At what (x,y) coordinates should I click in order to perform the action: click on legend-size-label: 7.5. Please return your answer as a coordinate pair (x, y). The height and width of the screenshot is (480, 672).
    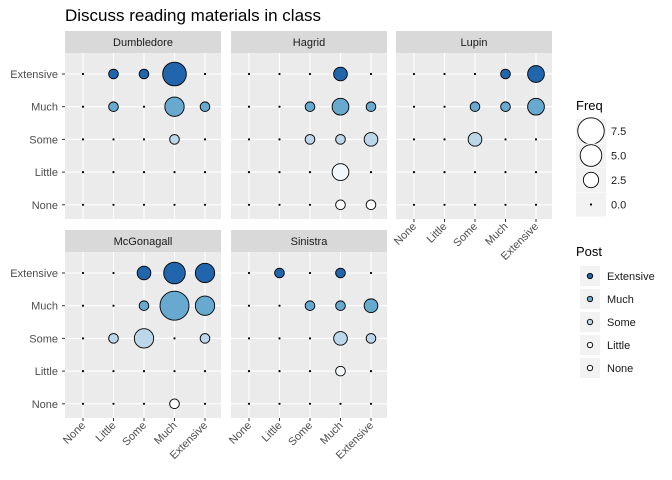
    Looking at the image, I should click on (618, 132).